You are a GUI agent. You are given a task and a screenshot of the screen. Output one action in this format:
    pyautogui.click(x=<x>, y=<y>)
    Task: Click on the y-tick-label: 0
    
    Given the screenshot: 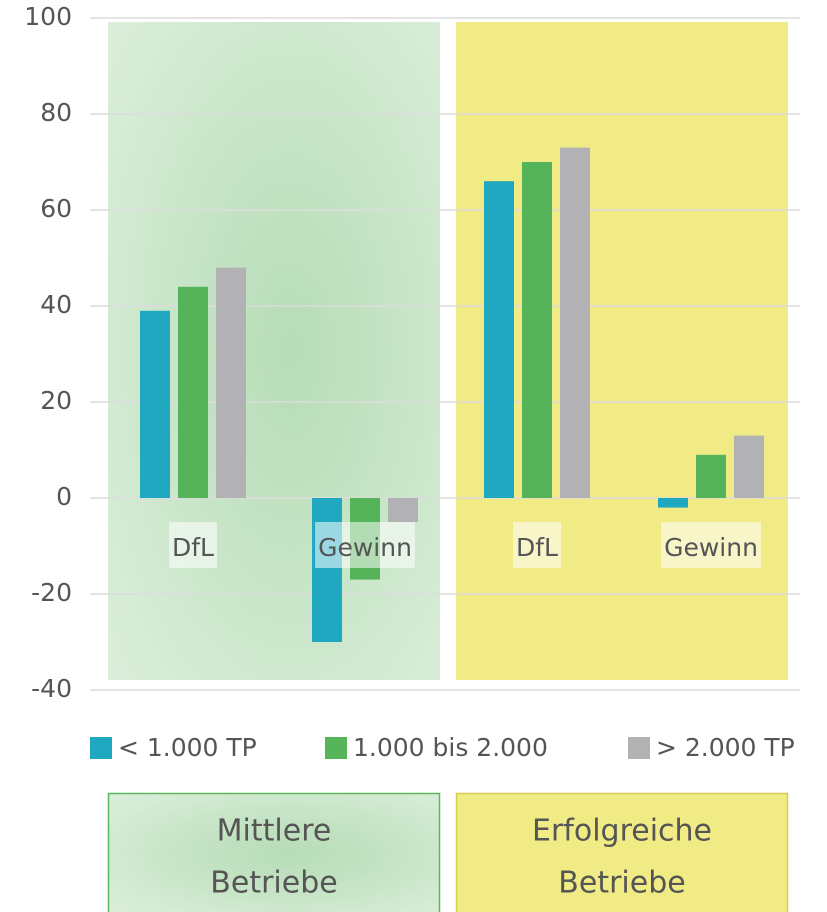 What is the action you would take?
    pyautogui.click(x=64, y=496)
    